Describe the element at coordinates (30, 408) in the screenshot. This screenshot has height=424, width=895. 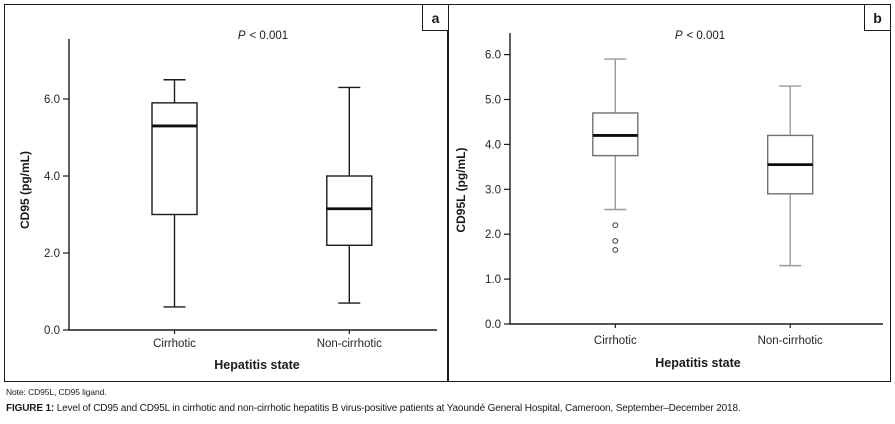
I see `figure-caption-label: FIGURE 1:` at that location.